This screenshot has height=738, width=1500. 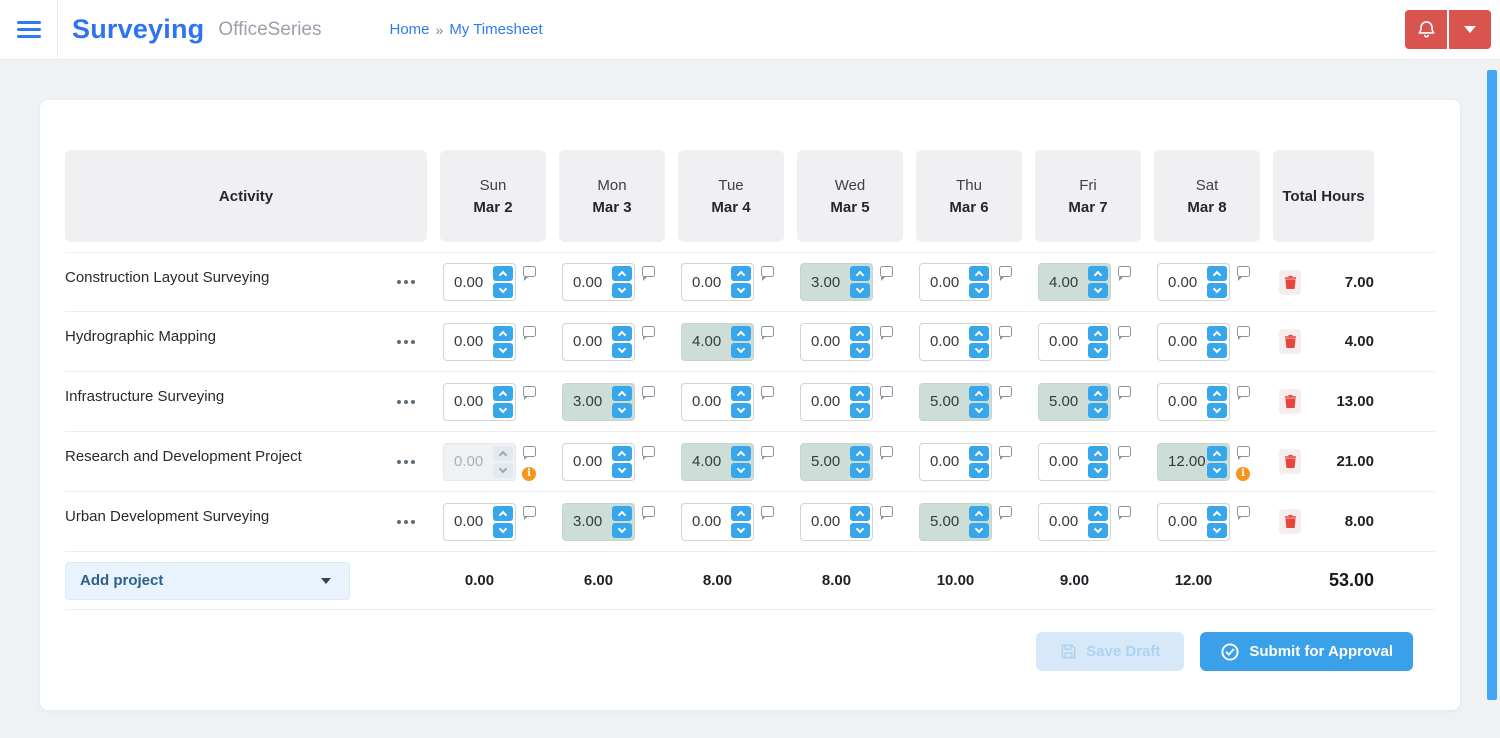 What do you see at coordinates (29, 30) in the screenshot?
I see `menu-button` at bounding box center [29, 30].